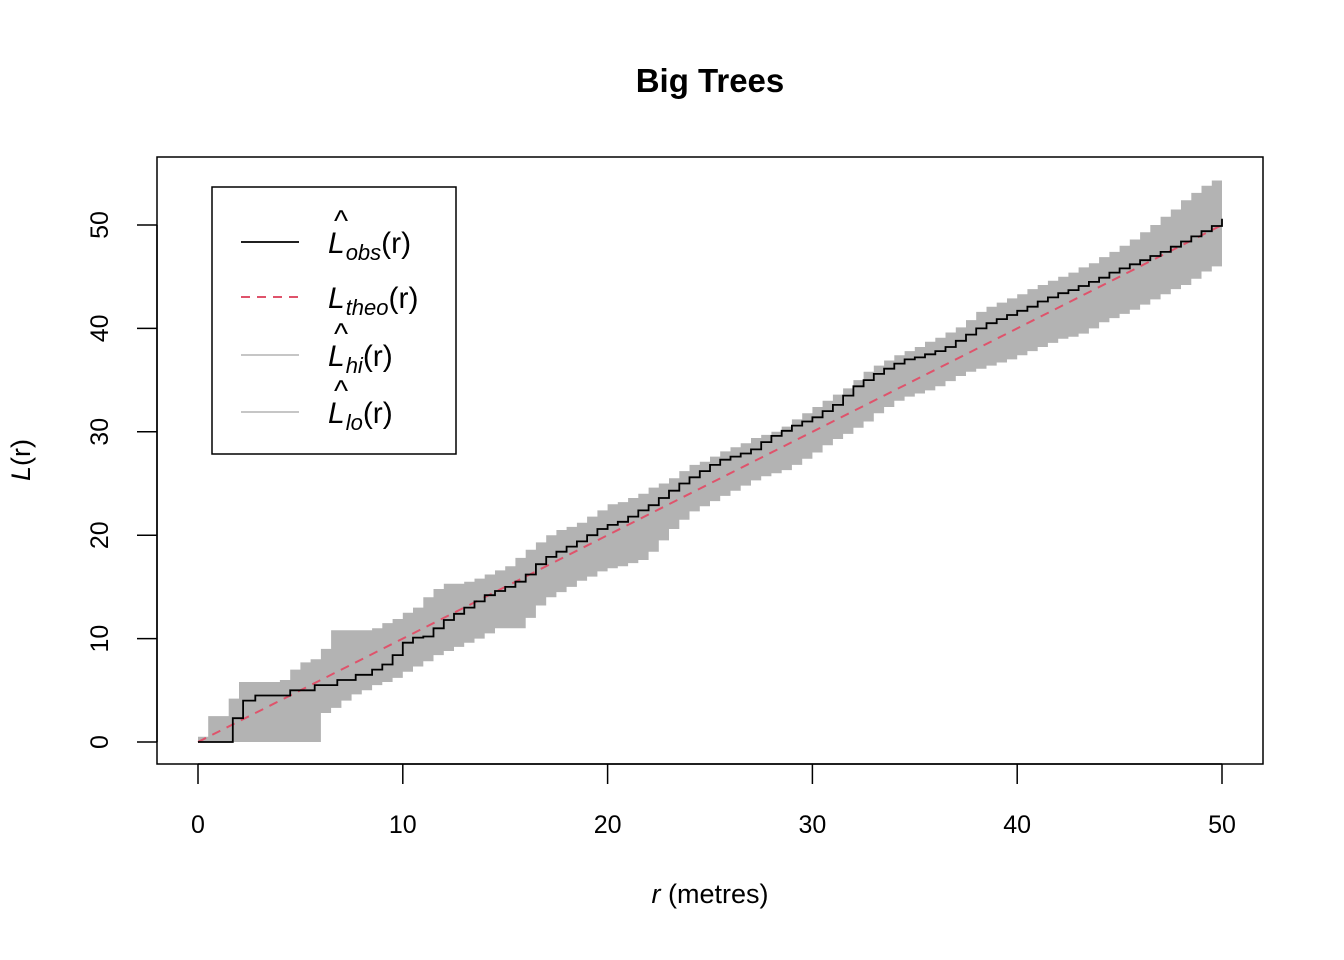  What do you see at coordinates (403, 825) in the screenshot?
I see `x-tick-label-10: 10` at bounding box center [403, 825].